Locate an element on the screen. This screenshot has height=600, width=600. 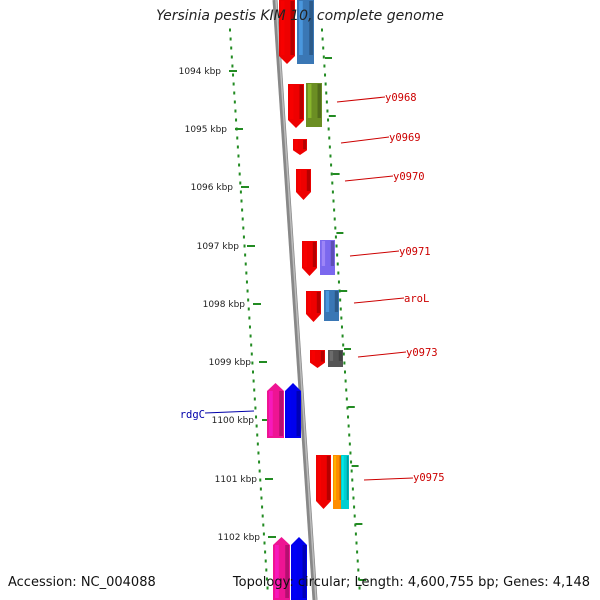
gene-label-y0975: y0975 is located at coordinates (429, 478).